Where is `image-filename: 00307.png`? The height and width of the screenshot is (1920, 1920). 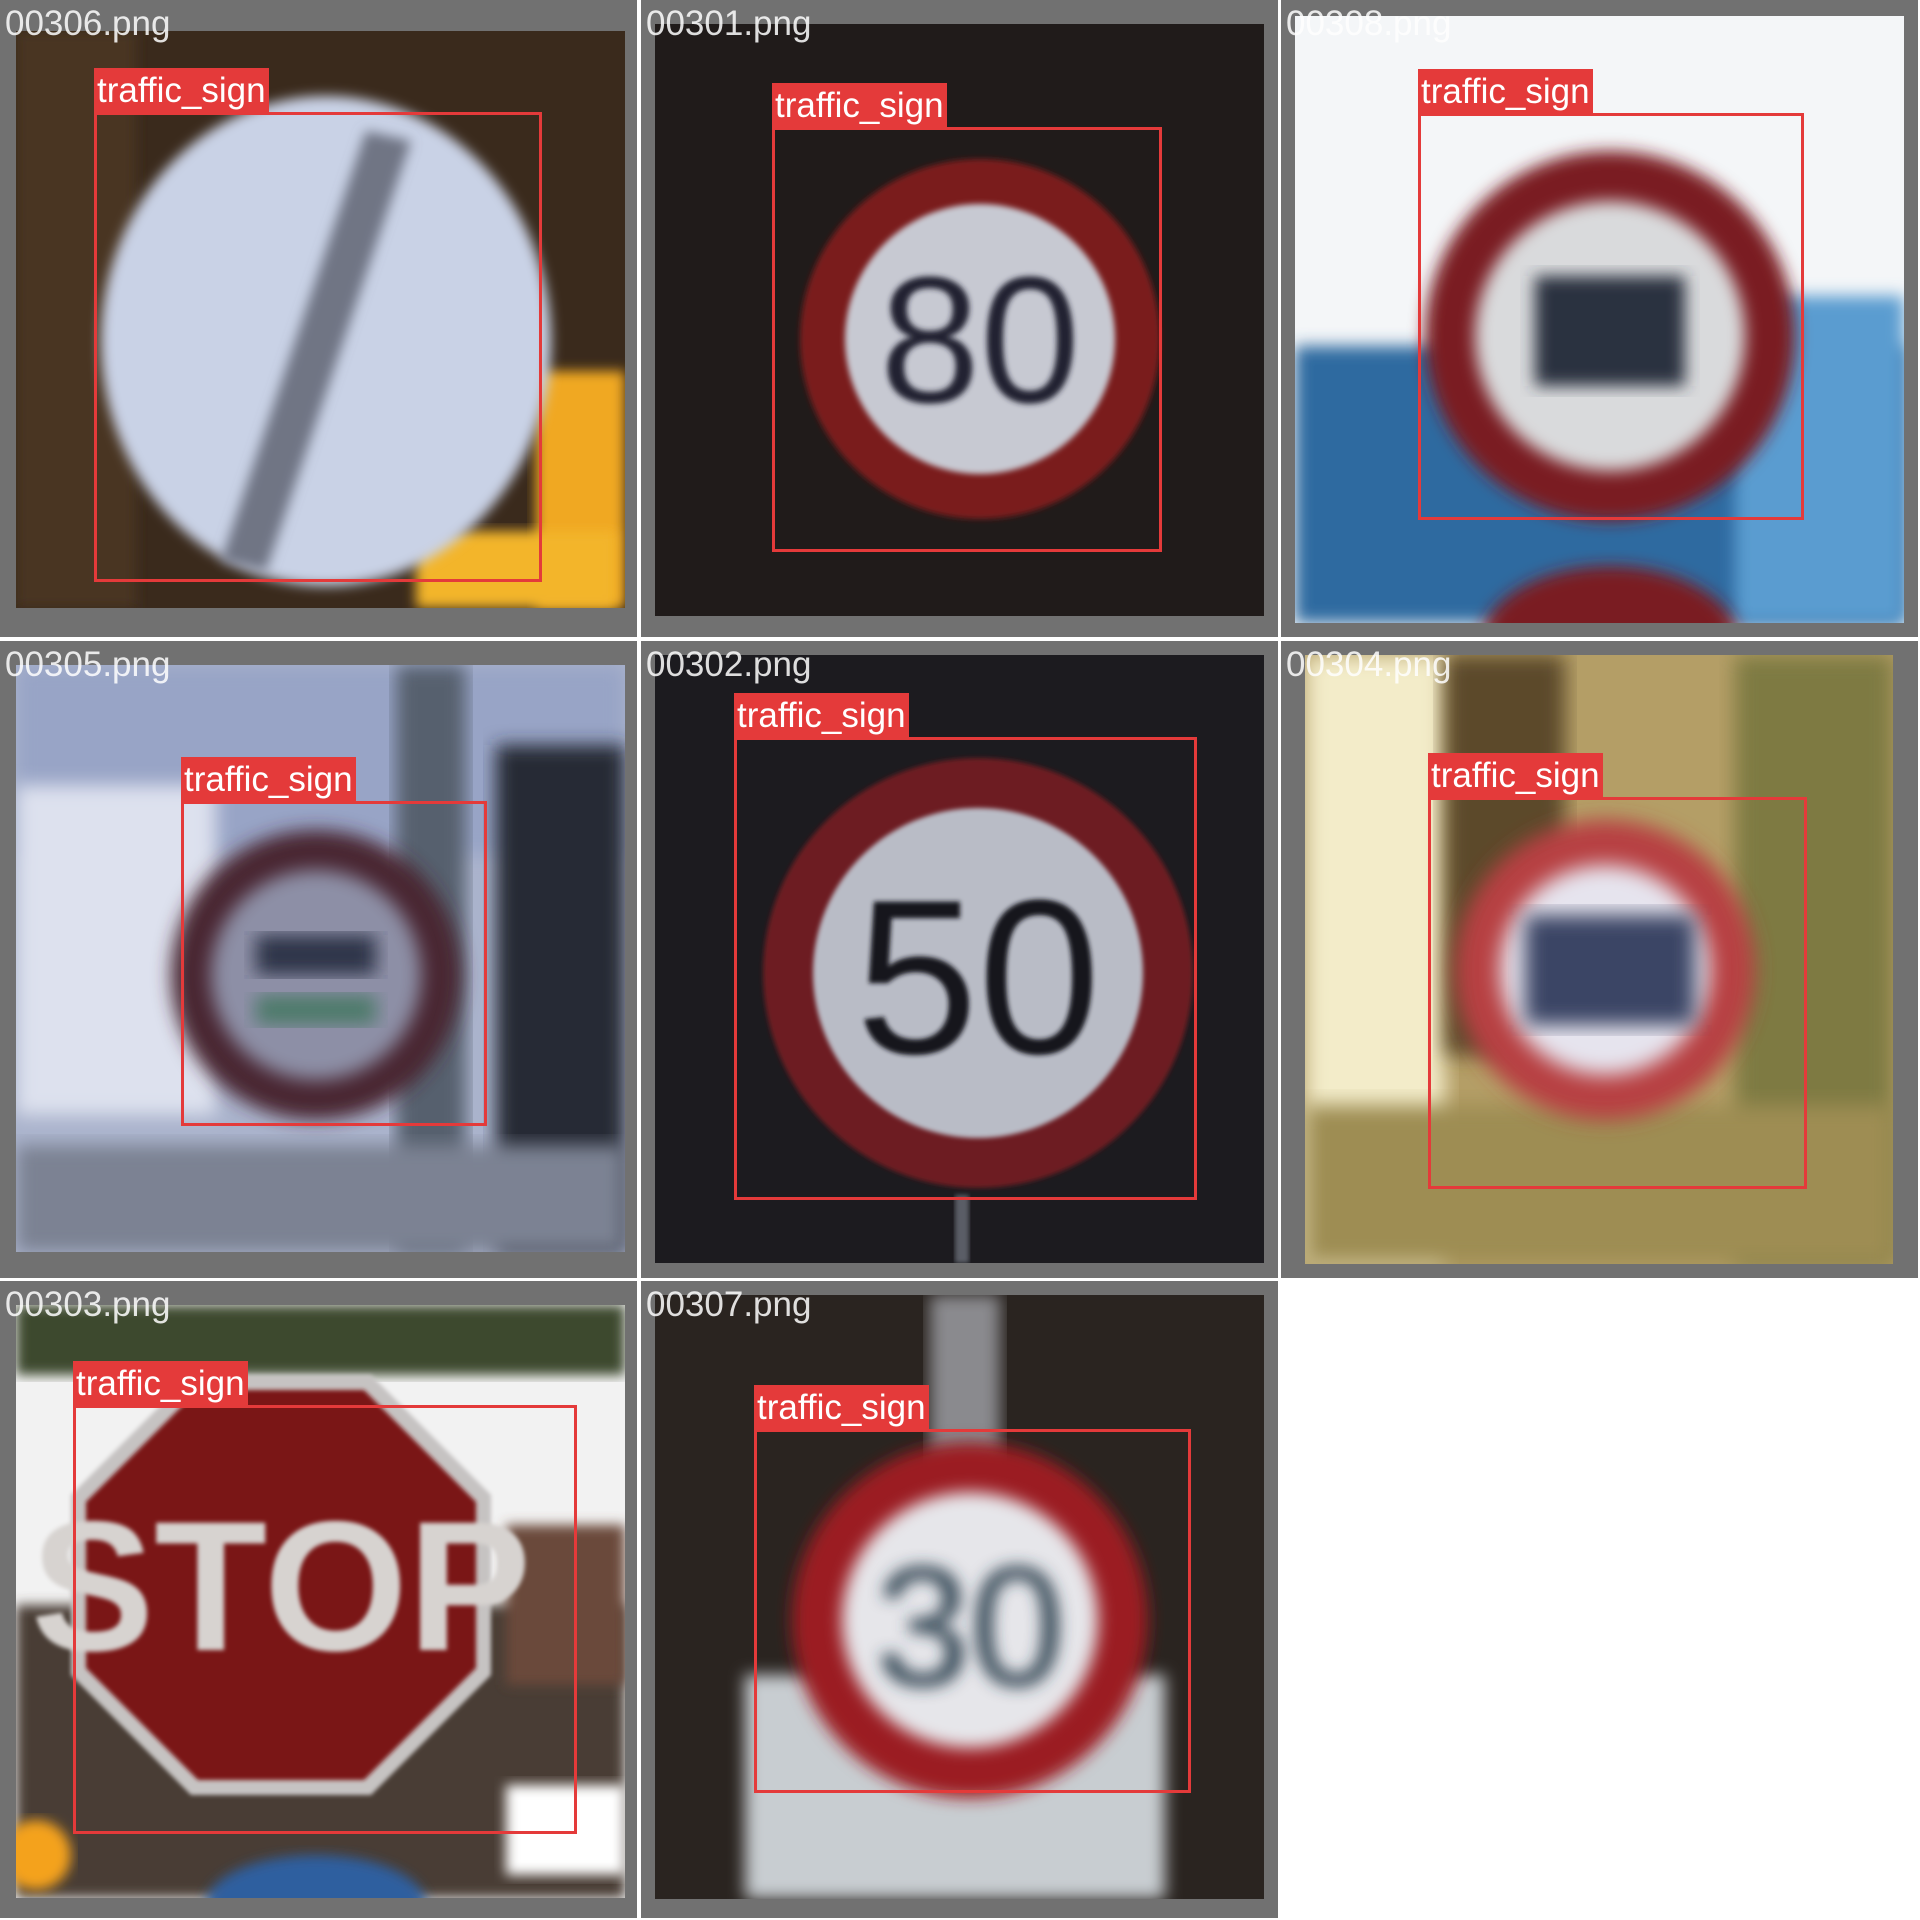 image-filename: 00307.png is located at coordinates (729, 1304).